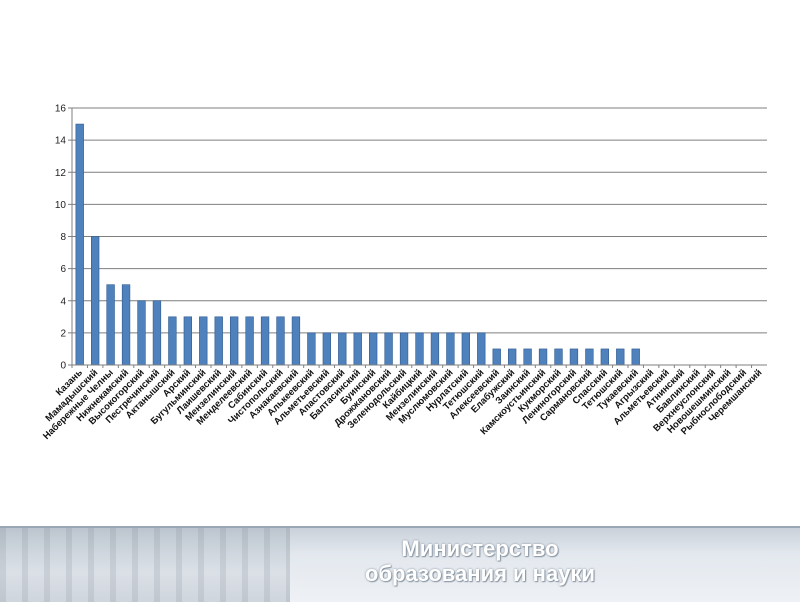  What do you see at coordinates (61, 141) in the screenshot?
I see `y-tick-label: 14` at bounding box center [61, 141].